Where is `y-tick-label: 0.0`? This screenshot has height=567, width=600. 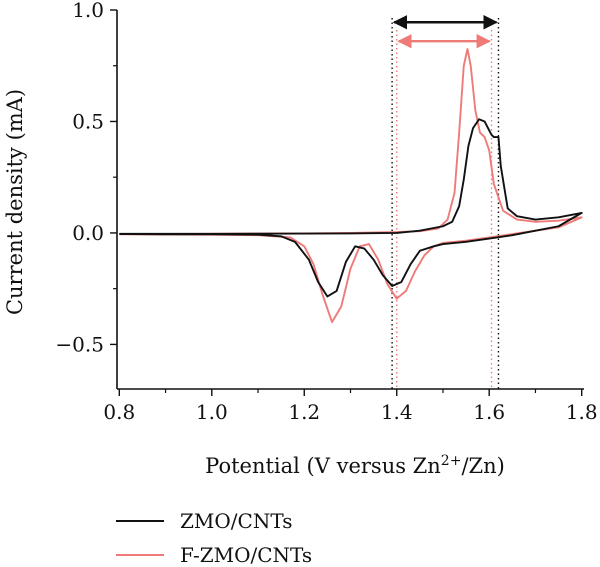
y-tick-label: 0.0 is located at coordinates (88, 233).